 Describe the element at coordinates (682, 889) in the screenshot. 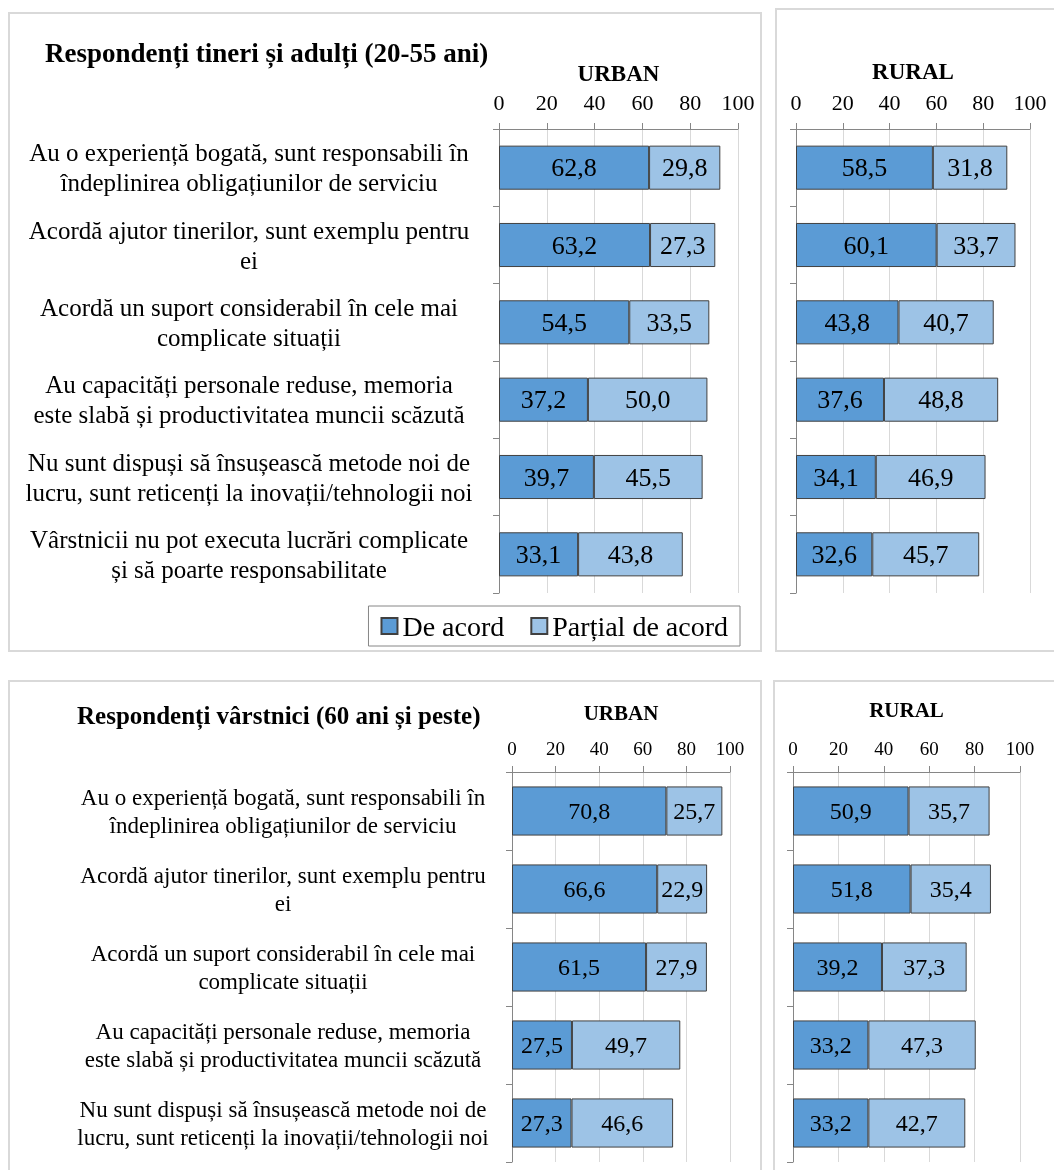

I see `data-label: 22,9` at that location.